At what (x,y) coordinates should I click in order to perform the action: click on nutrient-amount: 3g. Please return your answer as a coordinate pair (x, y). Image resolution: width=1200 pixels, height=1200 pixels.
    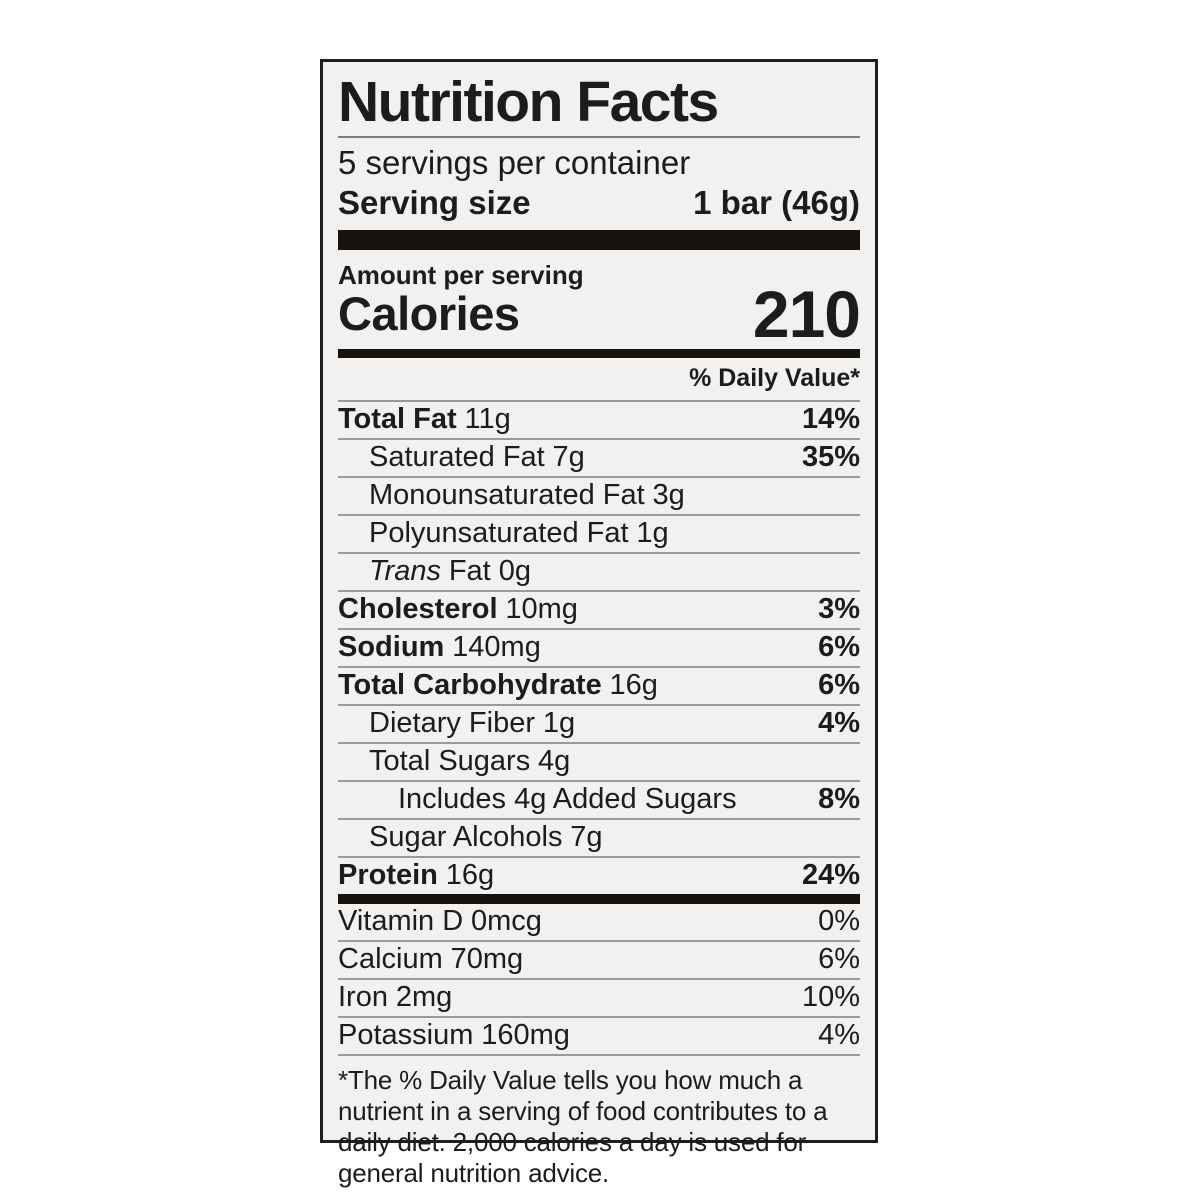
    Looking at the image, I should click on (668, 495).